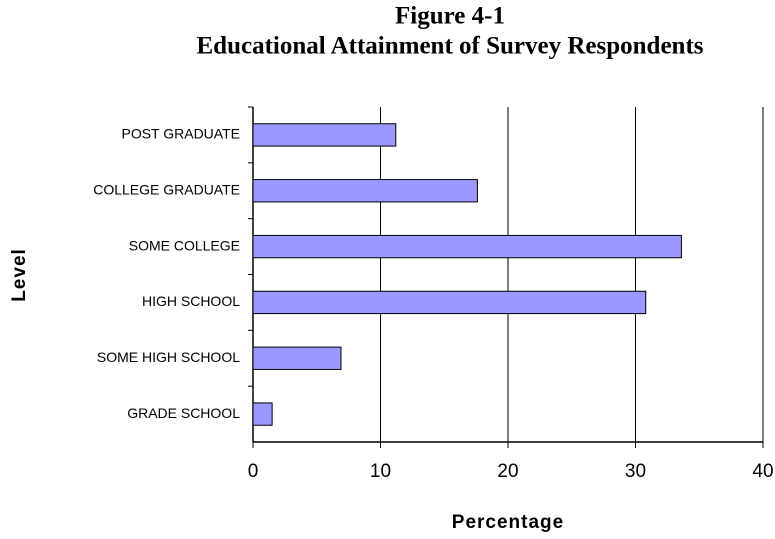 The image size is (775, 539). I want to click on chart-title: Figure 4-1, so click(450, 16).